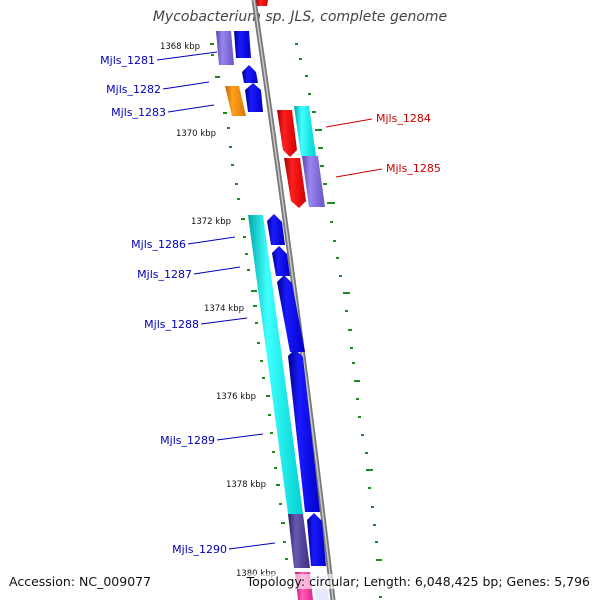 The height and width of the screenshot is (600, 600). I want to click on scale-label: 1370 kbp, so click(196, 134).